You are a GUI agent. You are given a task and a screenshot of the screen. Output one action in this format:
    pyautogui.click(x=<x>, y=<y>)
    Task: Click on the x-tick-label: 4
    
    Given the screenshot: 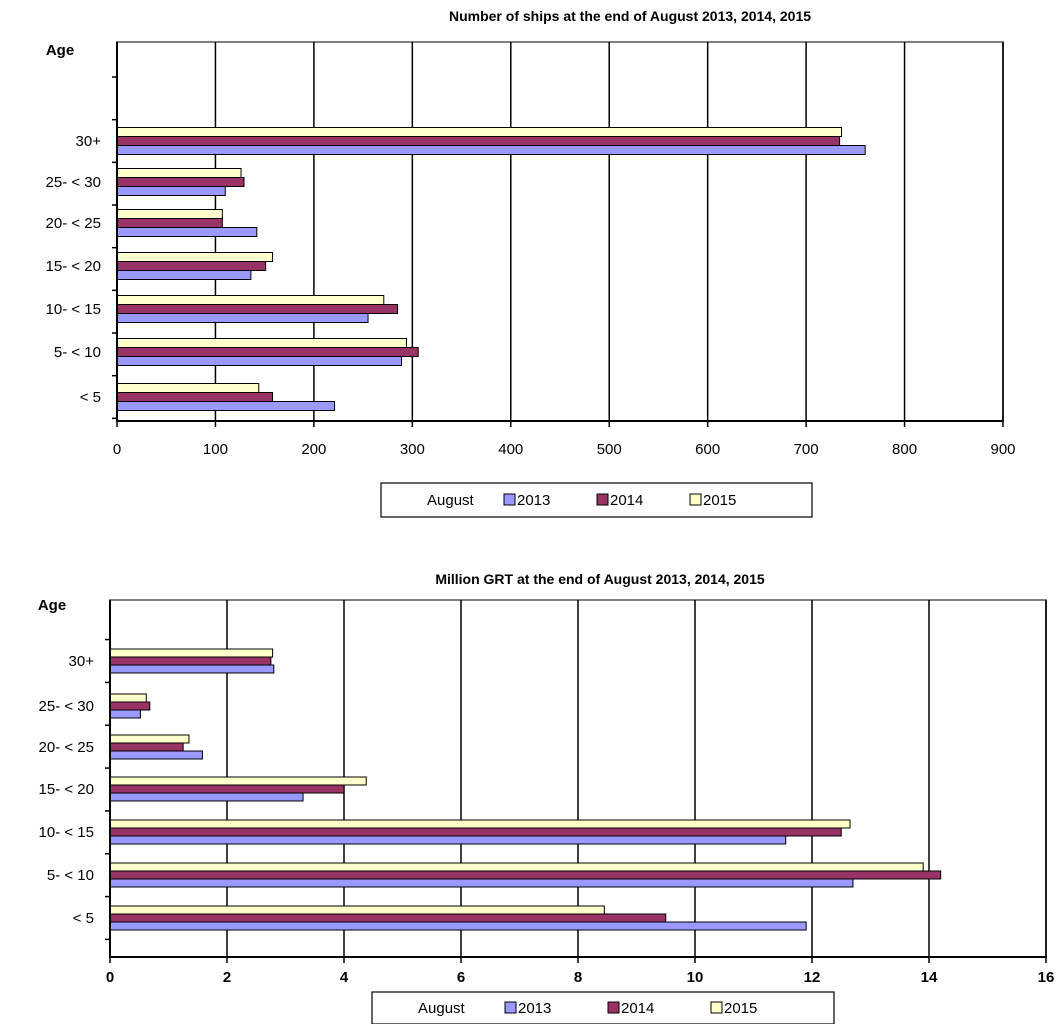 What is the action you would take?
    pyautogui.click(x=344, y=977)
    